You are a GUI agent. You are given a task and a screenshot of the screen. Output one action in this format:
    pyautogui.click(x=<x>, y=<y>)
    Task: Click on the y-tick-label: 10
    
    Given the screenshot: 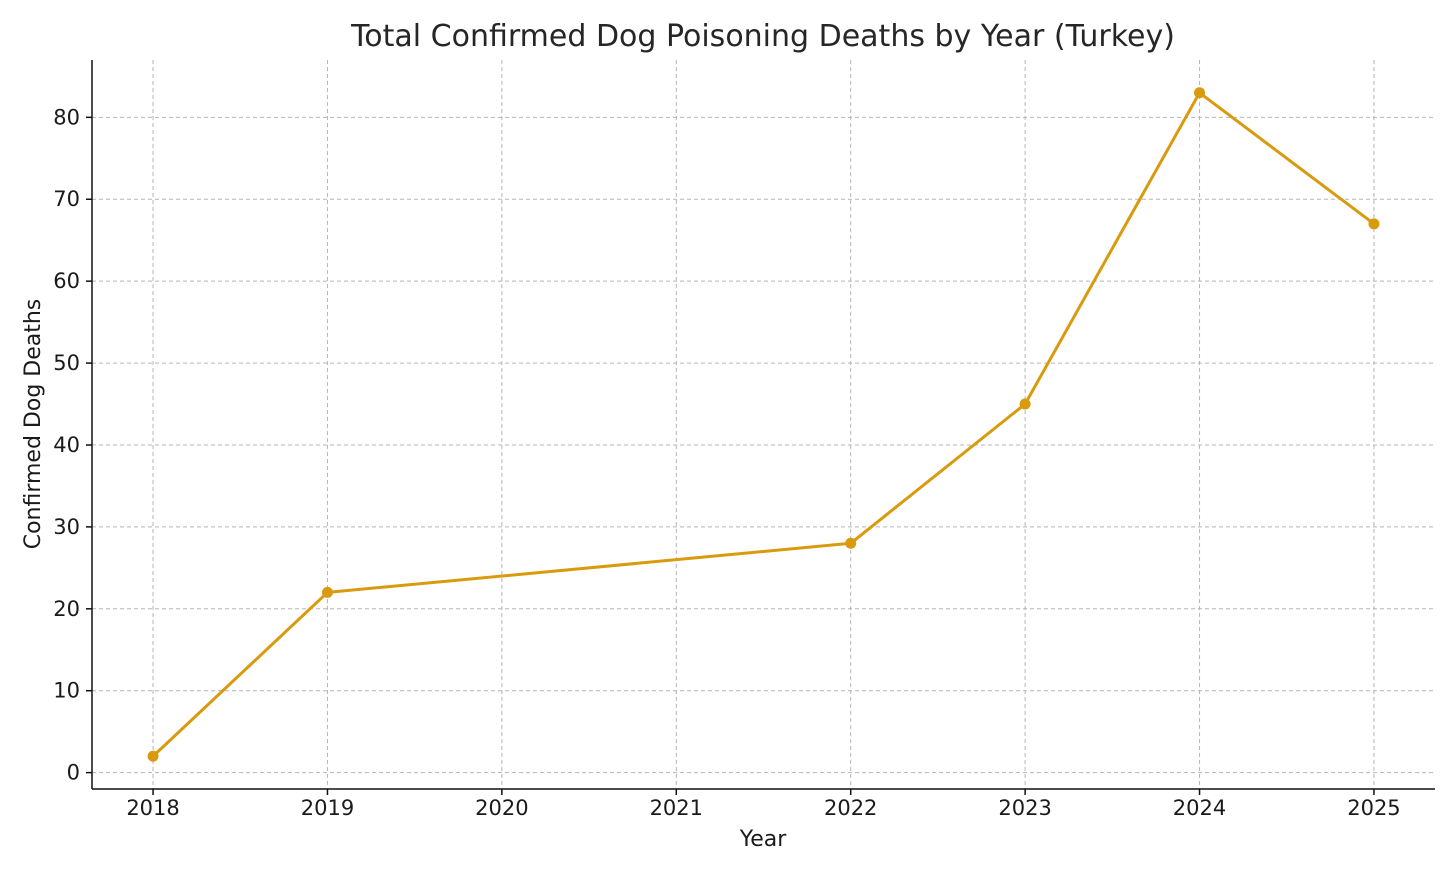 What is the action you would take?
    pyautogui.click(x=66, y=691)
    